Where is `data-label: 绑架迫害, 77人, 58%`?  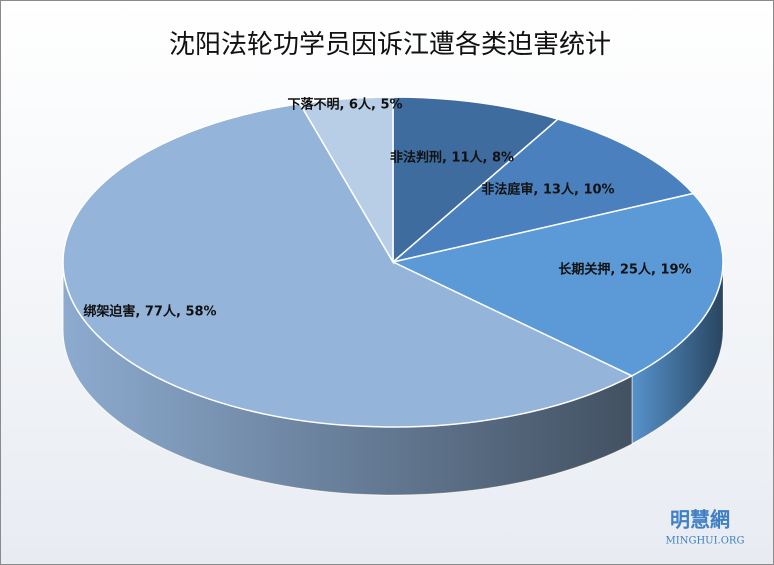
data-label: 绑架迫害, 77人, 58% is located at coordinates (149, 312).